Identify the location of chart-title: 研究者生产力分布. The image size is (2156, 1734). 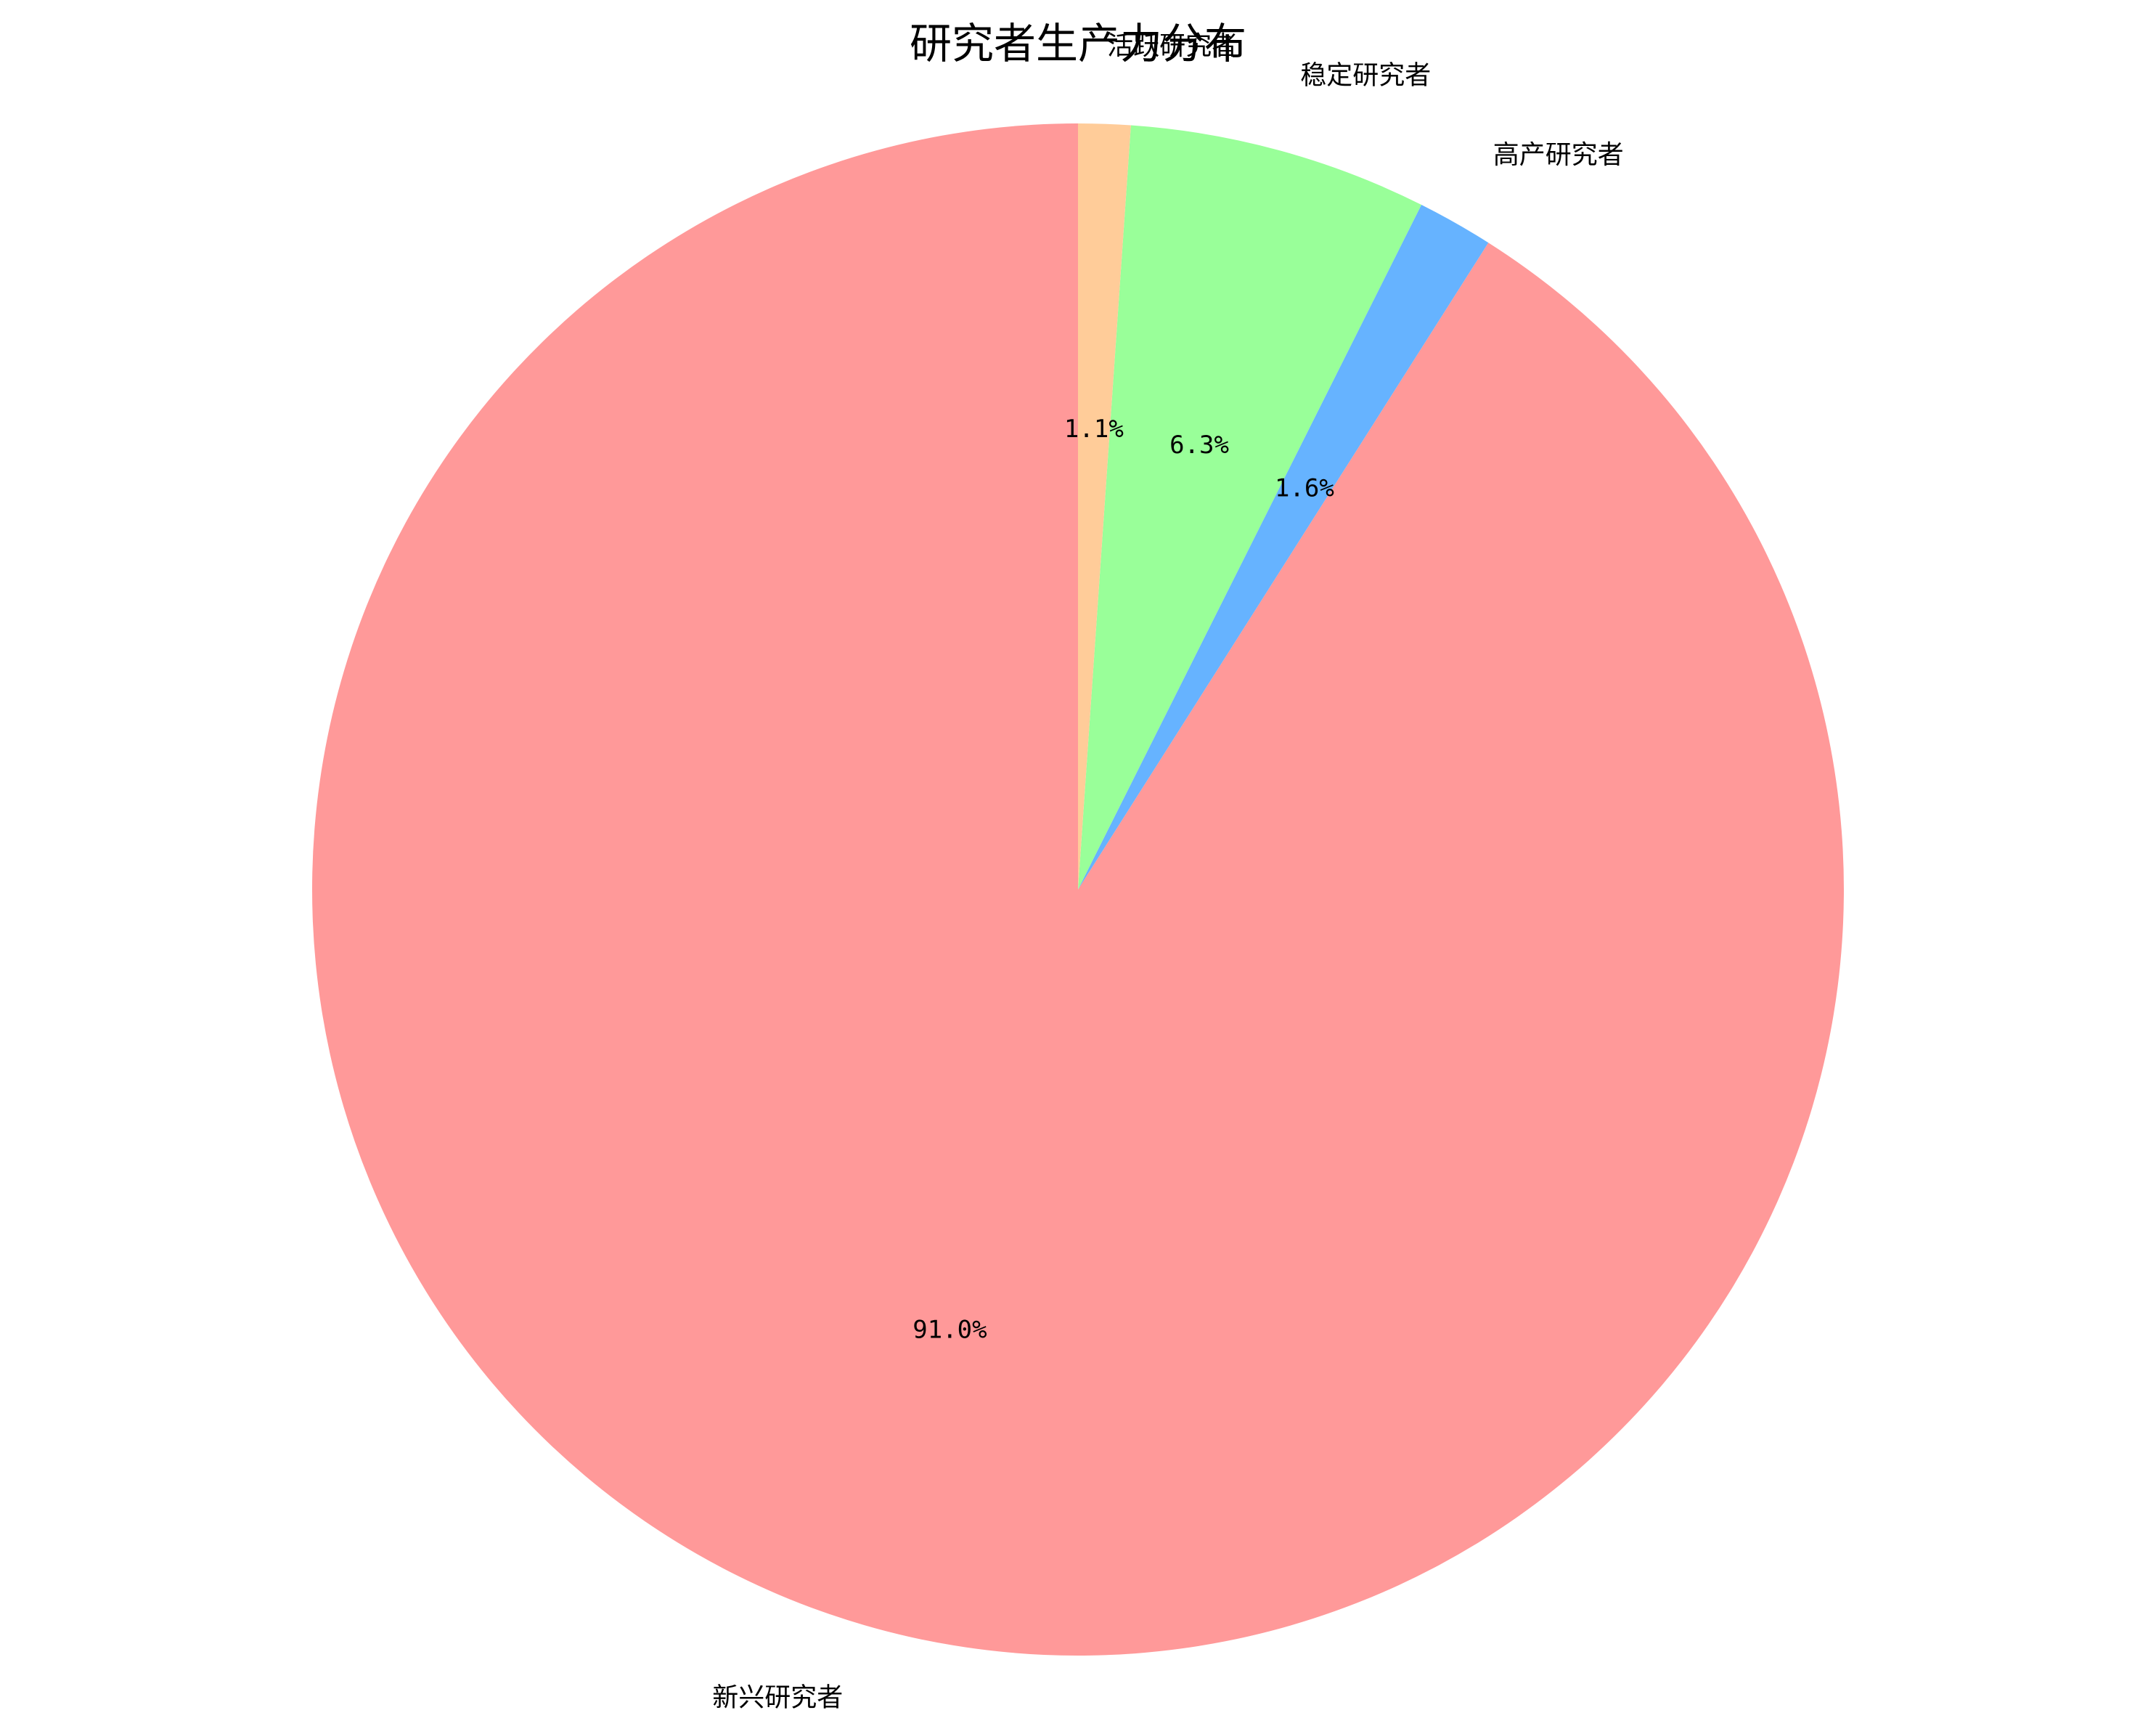
(1078, 43).